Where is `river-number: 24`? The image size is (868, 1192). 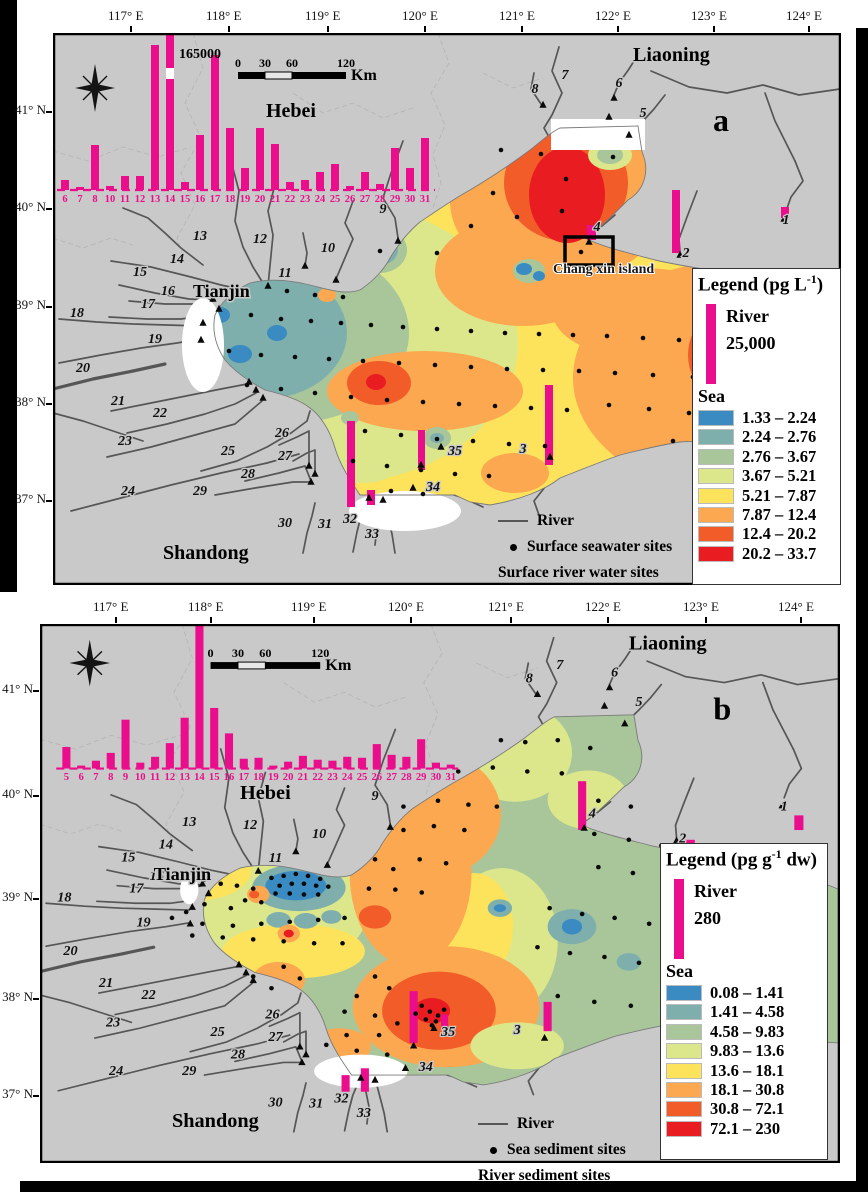 river-number: 24 is located at coordinates (115, 1071).